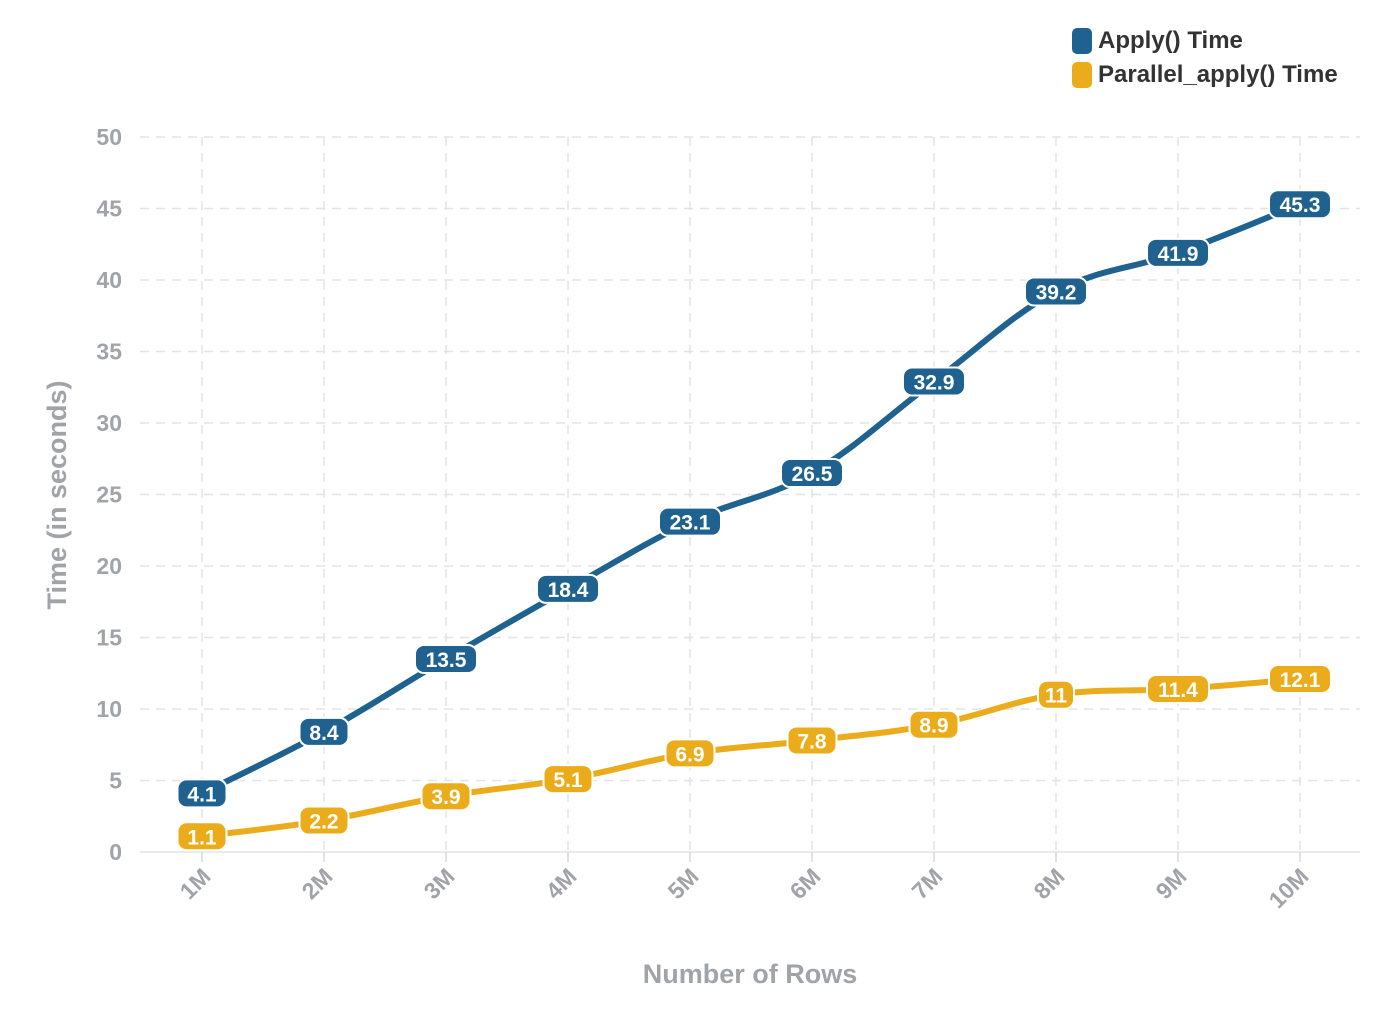 This screenshot has width=1400, height=1016. Describe the element at coordinates (1218, 74) in the screenshot. I see `legend-label-parallel-apply: Parallel_apply() Time` at that location.